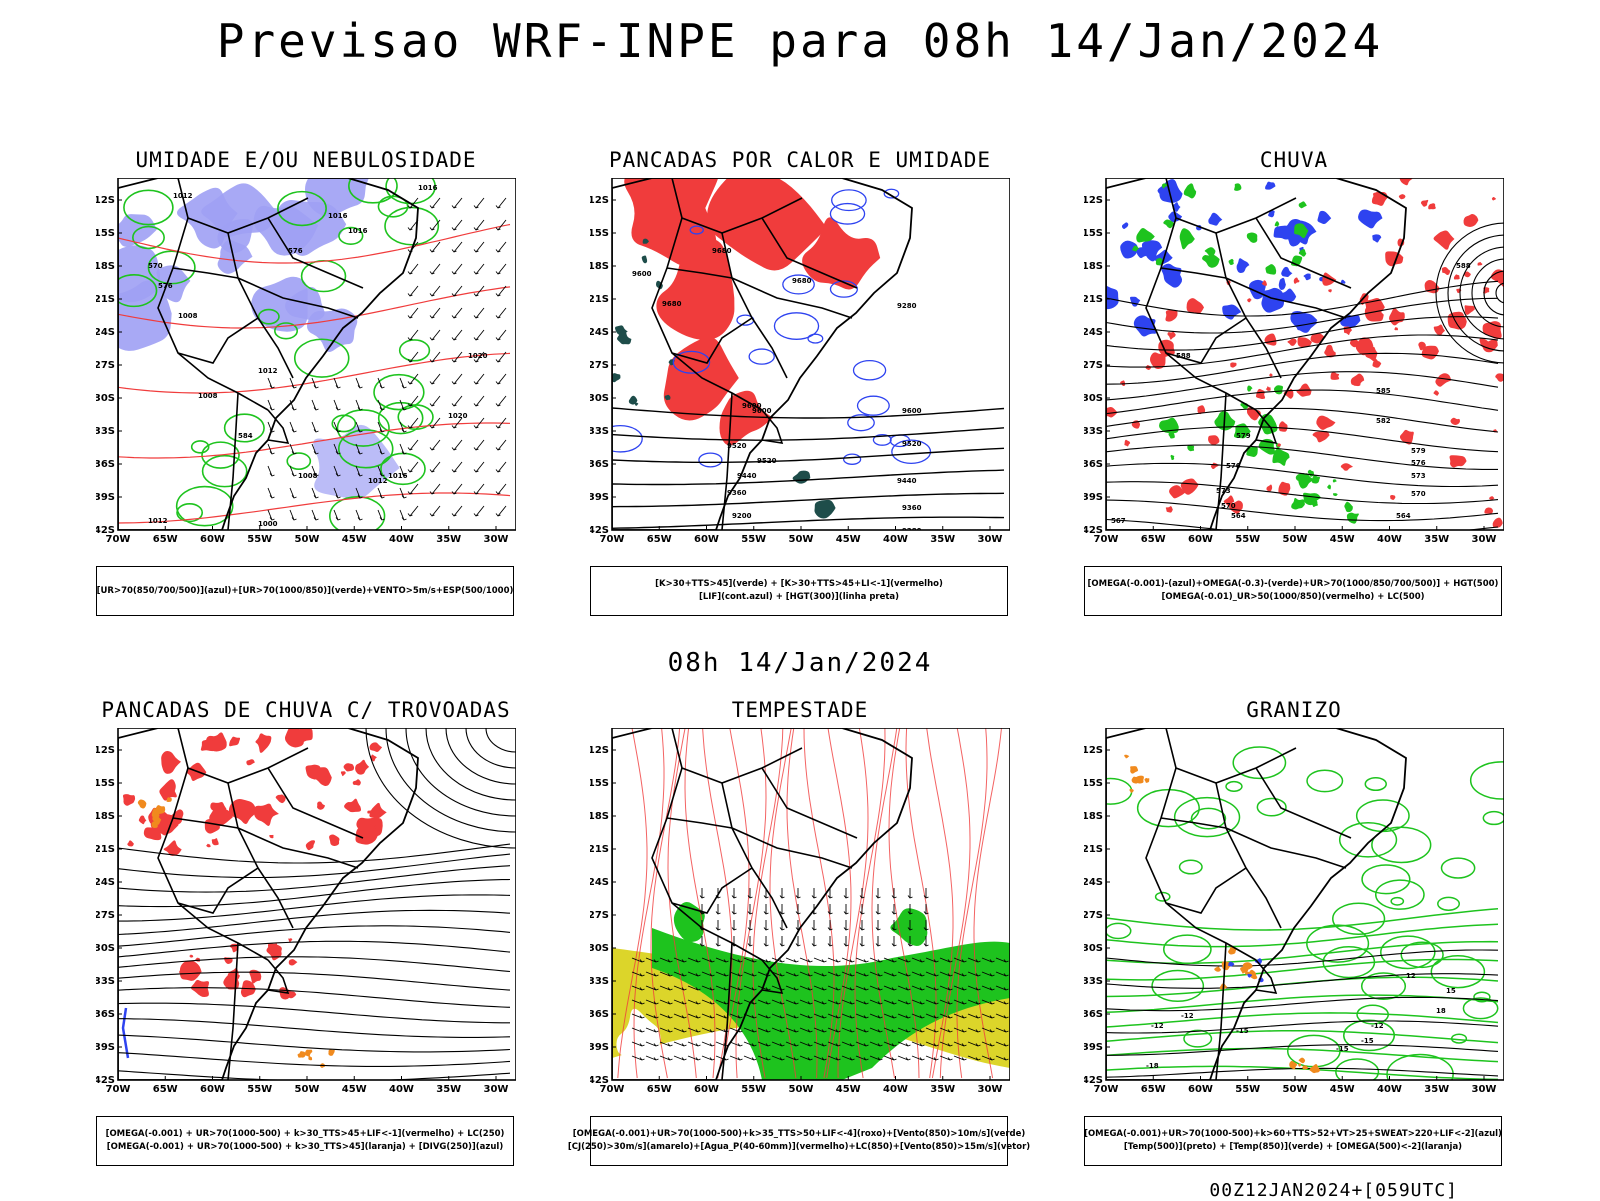  Describe the element at coordinates (1367, 1041) in the screenshot. I see `contour-label: -15` at that location.